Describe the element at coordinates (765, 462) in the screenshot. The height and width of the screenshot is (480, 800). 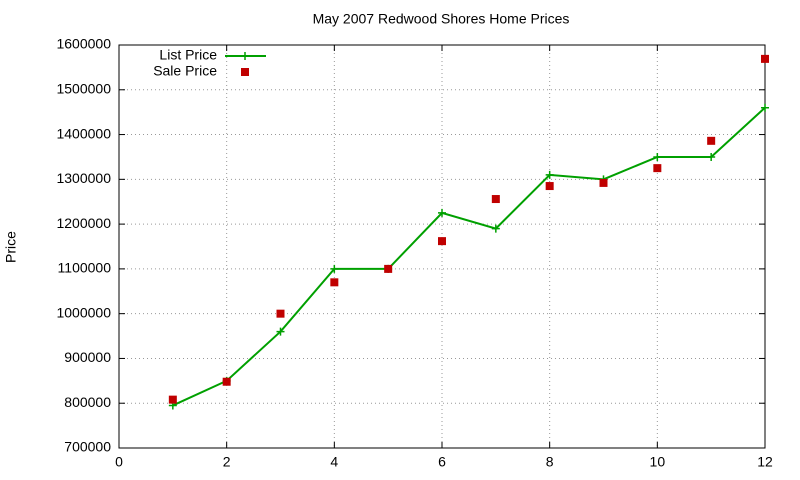
I see `x-tick-label: 12` at that location.